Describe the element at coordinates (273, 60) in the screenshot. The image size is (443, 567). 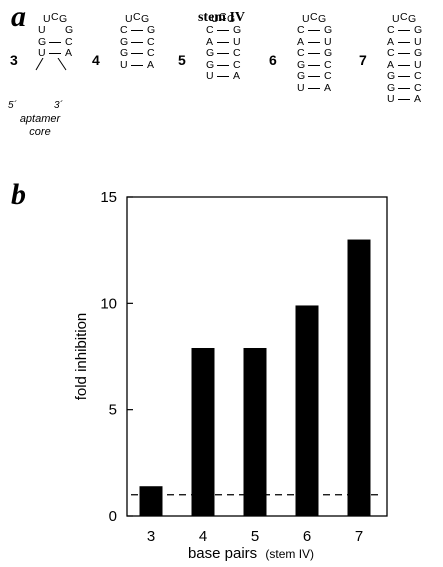
I see `variant-number: 6` at that location.